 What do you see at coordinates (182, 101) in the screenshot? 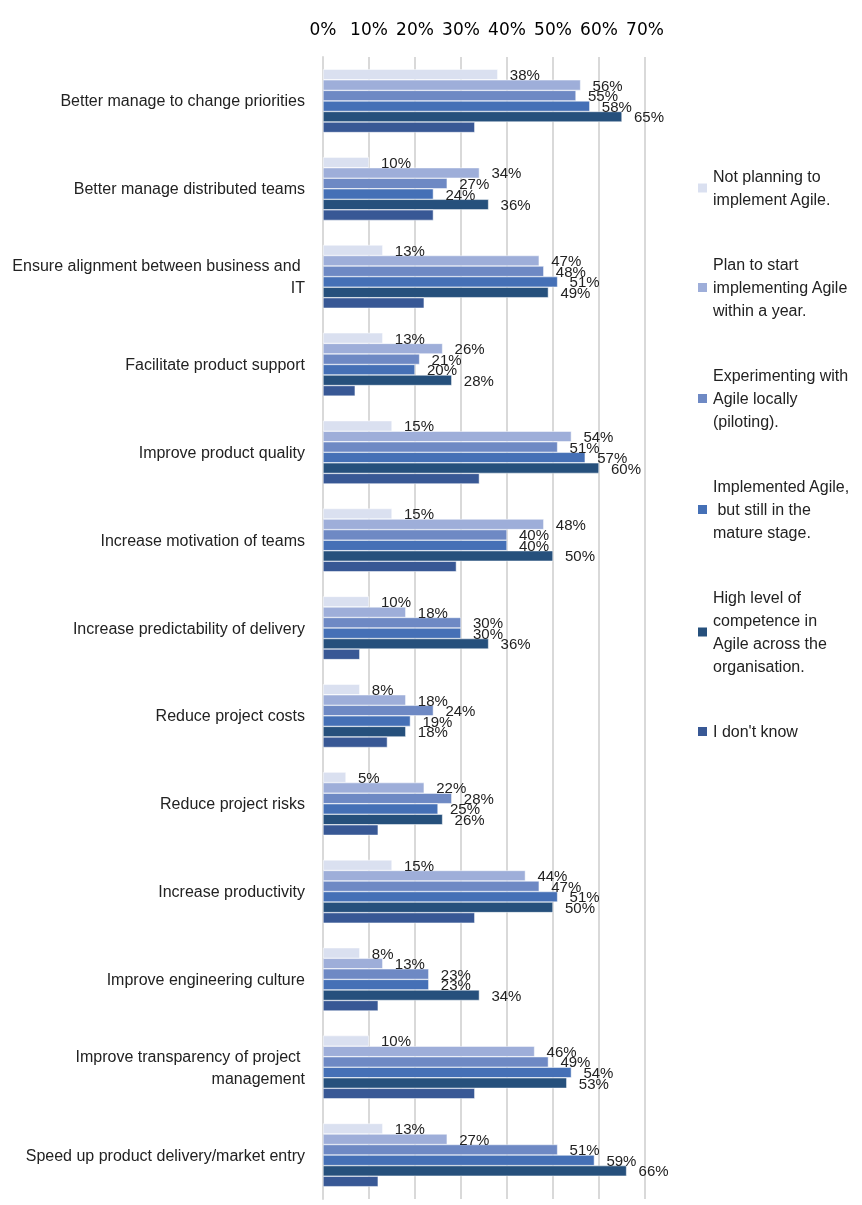
I see `y-tick-label: Better manage to change priorities` at bounding box center [182, 101].